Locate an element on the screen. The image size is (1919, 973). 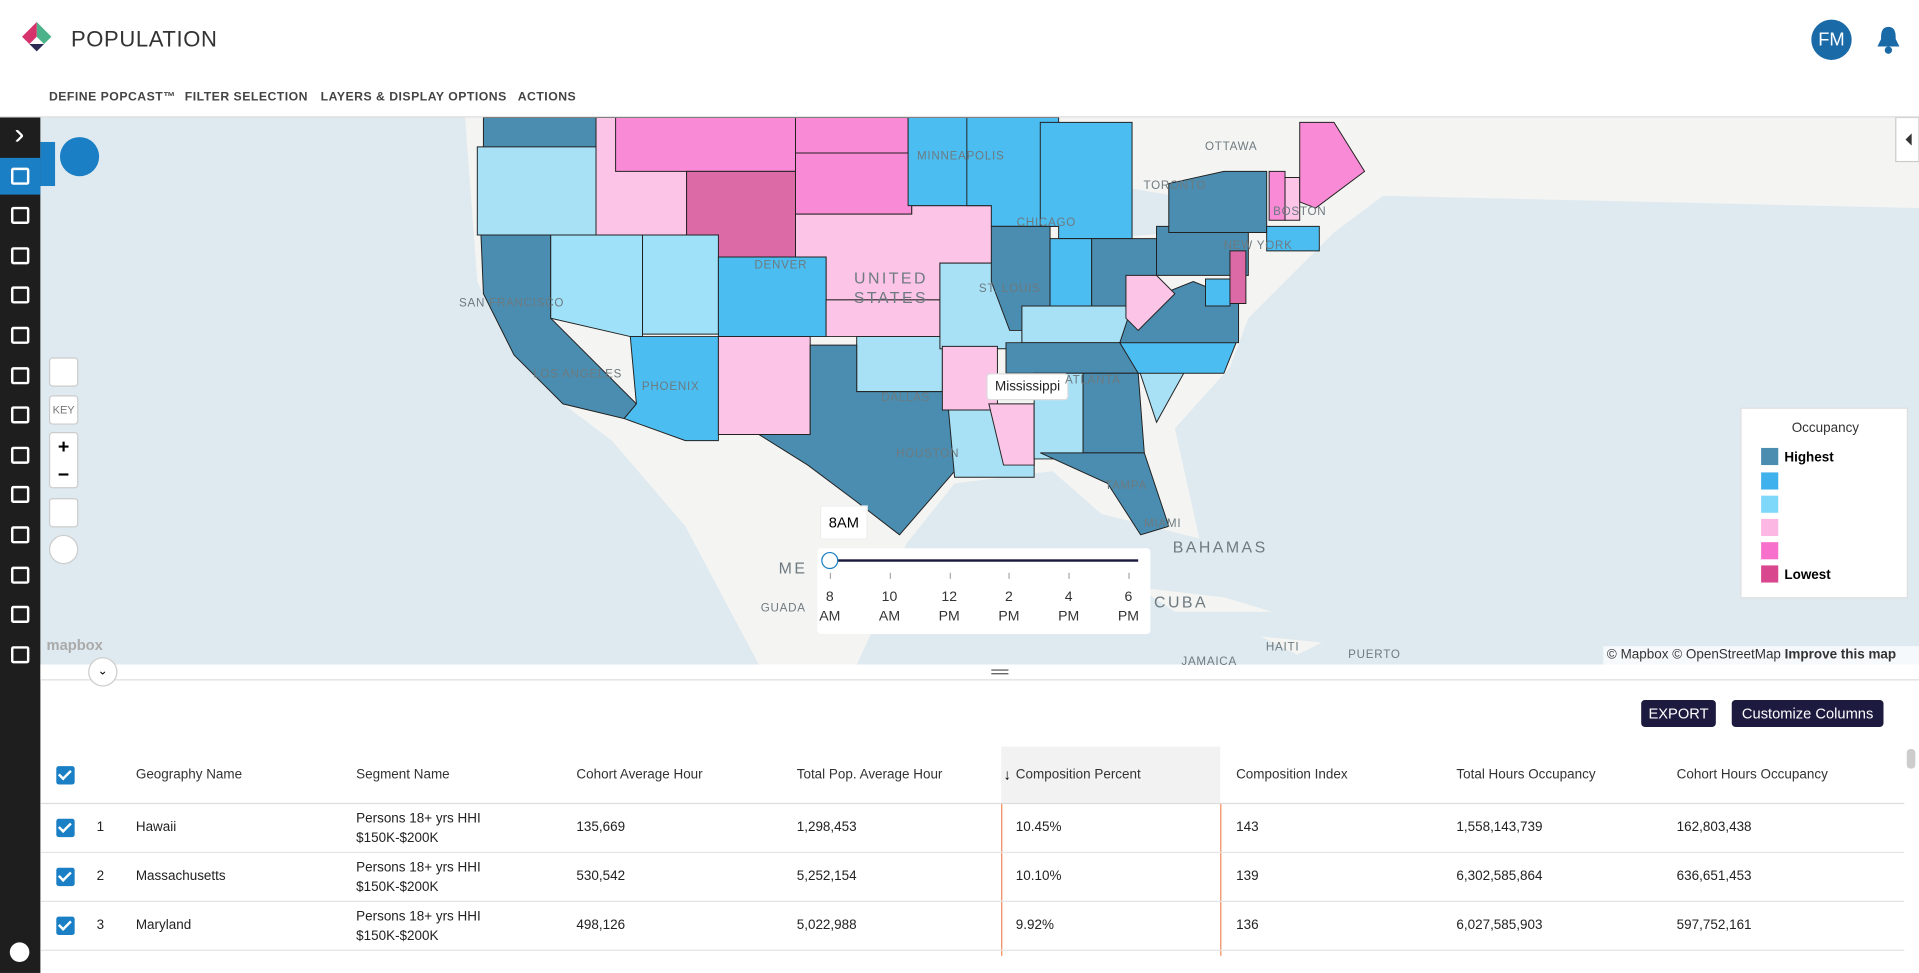
map-label: SAN FRANCISCO is located at coordinates (511, 303).